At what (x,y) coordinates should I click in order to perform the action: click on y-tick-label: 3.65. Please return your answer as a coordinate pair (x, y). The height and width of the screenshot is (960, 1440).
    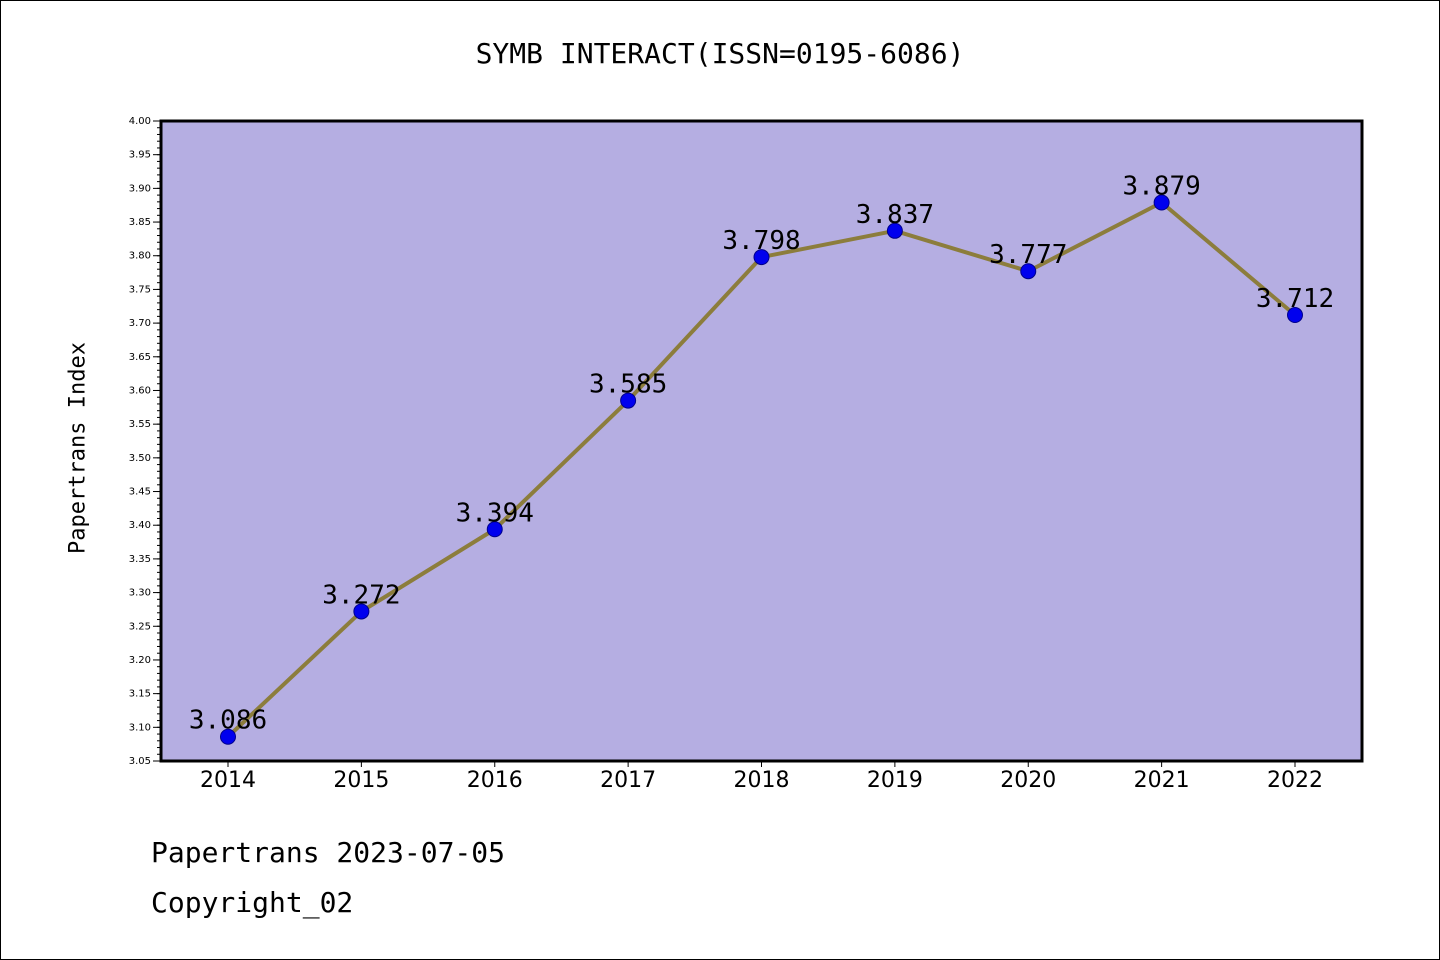
    Looking at the image, I should click on (140, 357).